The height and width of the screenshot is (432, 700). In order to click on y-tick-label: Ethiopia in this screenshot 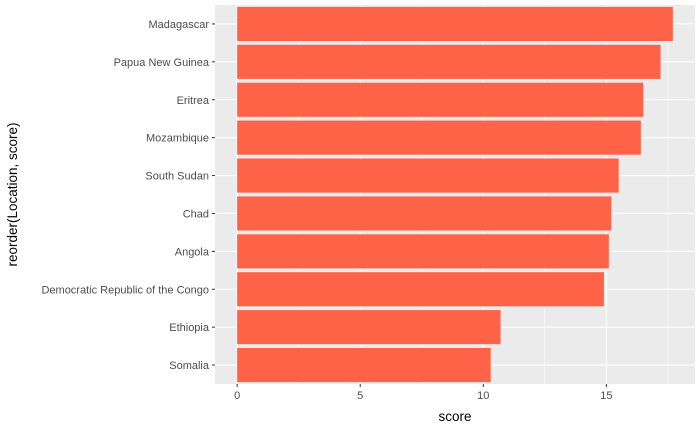, I will do `click(189, 328)`.